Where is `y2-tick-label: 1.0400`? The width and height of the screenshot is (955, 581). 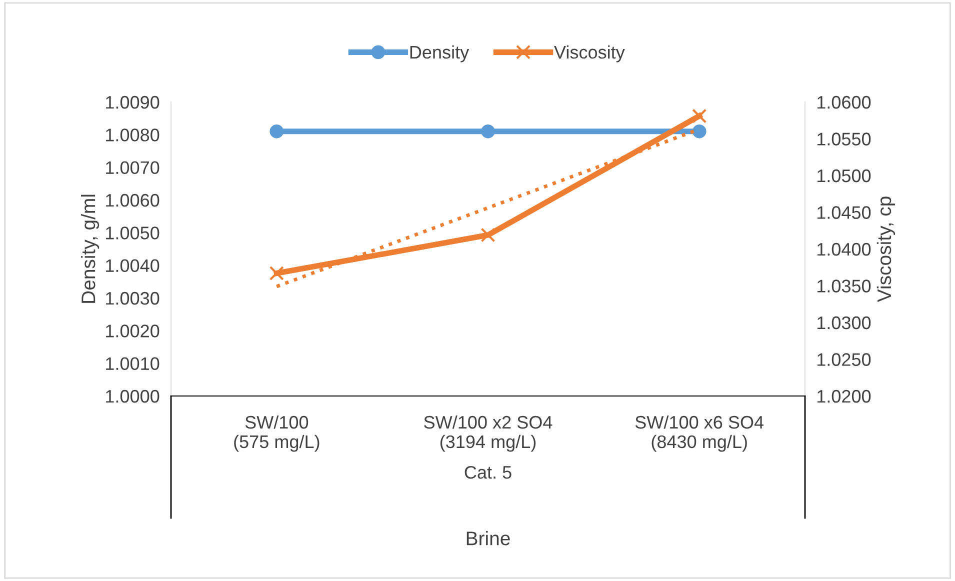
y2-tick-label: 1.0400 is located at coordinates (844, 249).